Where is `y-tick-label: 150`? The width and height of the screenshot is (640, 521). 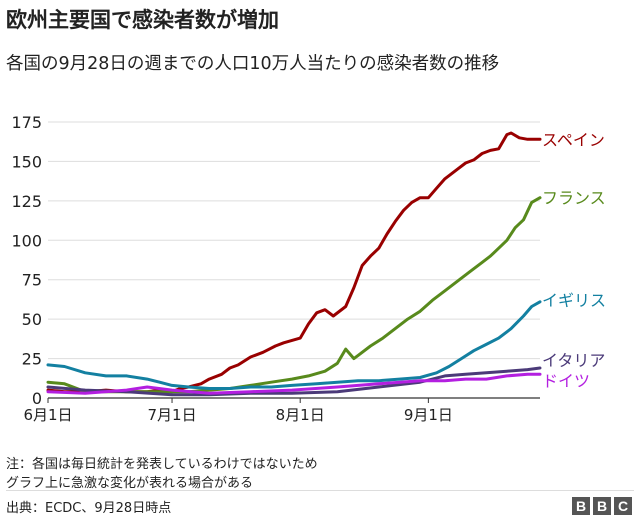 y-tick-label: 150 is located at coordinates (26, 161).